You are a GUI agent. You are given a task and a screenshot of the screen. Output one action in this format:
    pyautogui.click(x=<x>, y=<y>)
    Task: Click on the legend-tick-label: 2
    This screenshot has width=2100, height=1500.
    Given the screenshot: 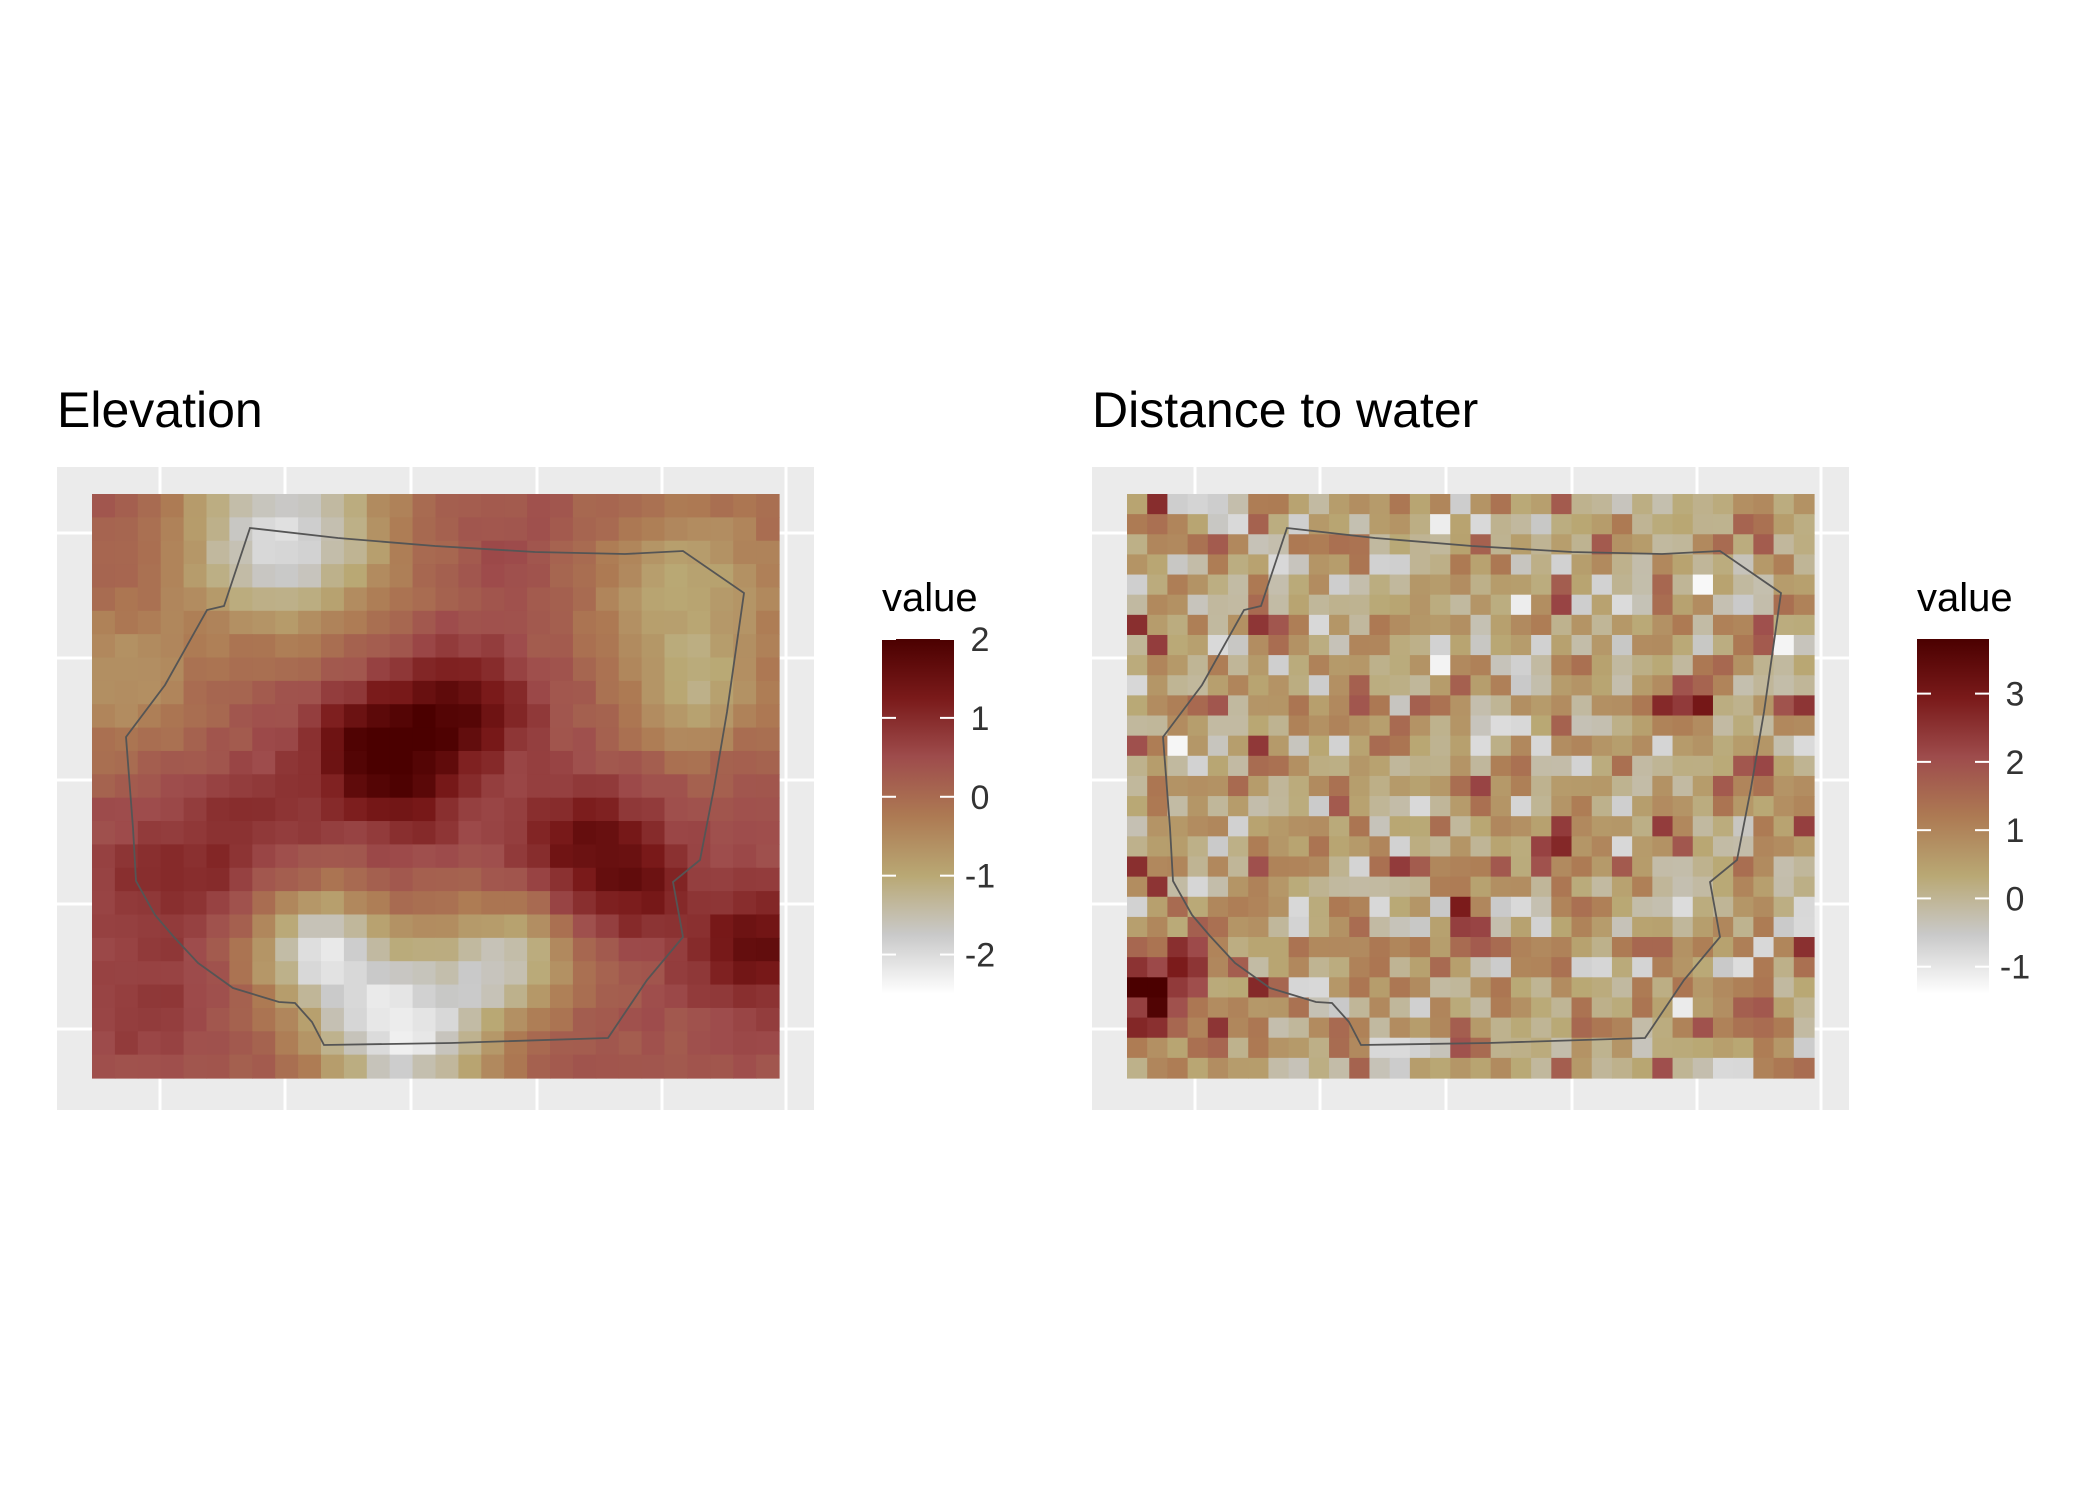 What is the action you would take?
    pyautogui.click(x=980, y=640)
    